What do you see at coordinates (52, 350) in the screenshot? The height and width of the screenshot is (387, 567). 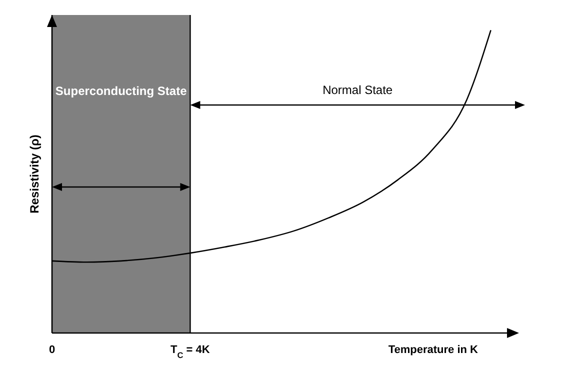 I see `x-tick-label: 0` at bounding box center [52, 350].